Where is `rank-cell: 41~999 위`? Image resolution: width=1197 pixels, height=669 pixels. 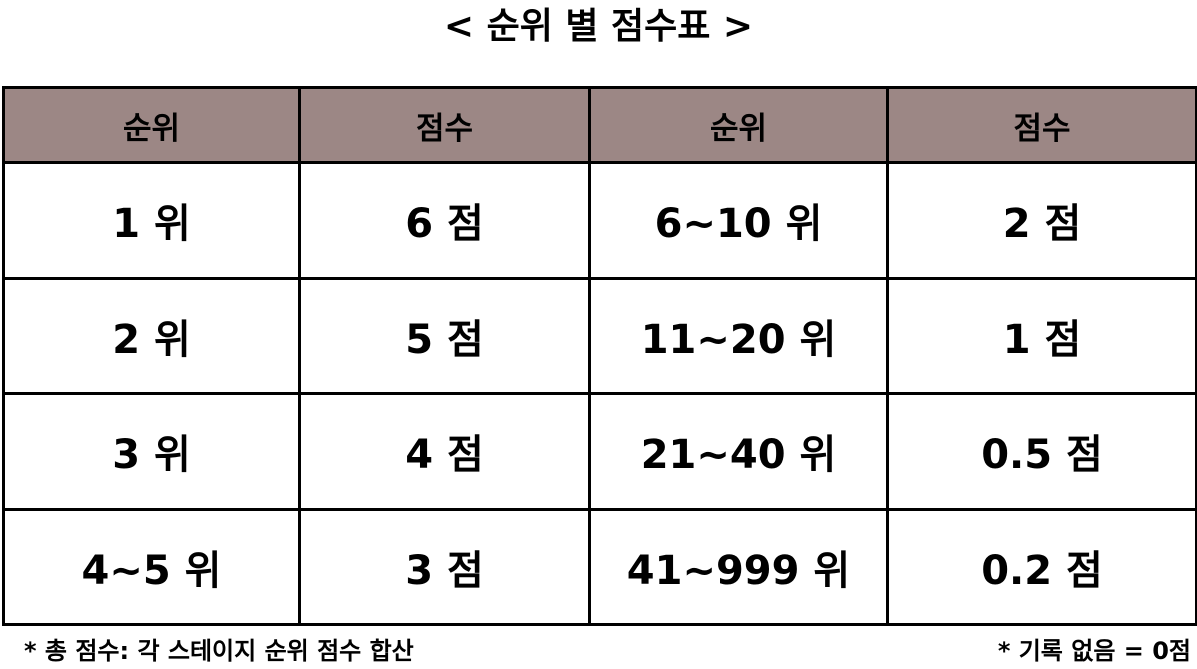
rank-cell: 41~999 위 is located at coordinates (738, 566).